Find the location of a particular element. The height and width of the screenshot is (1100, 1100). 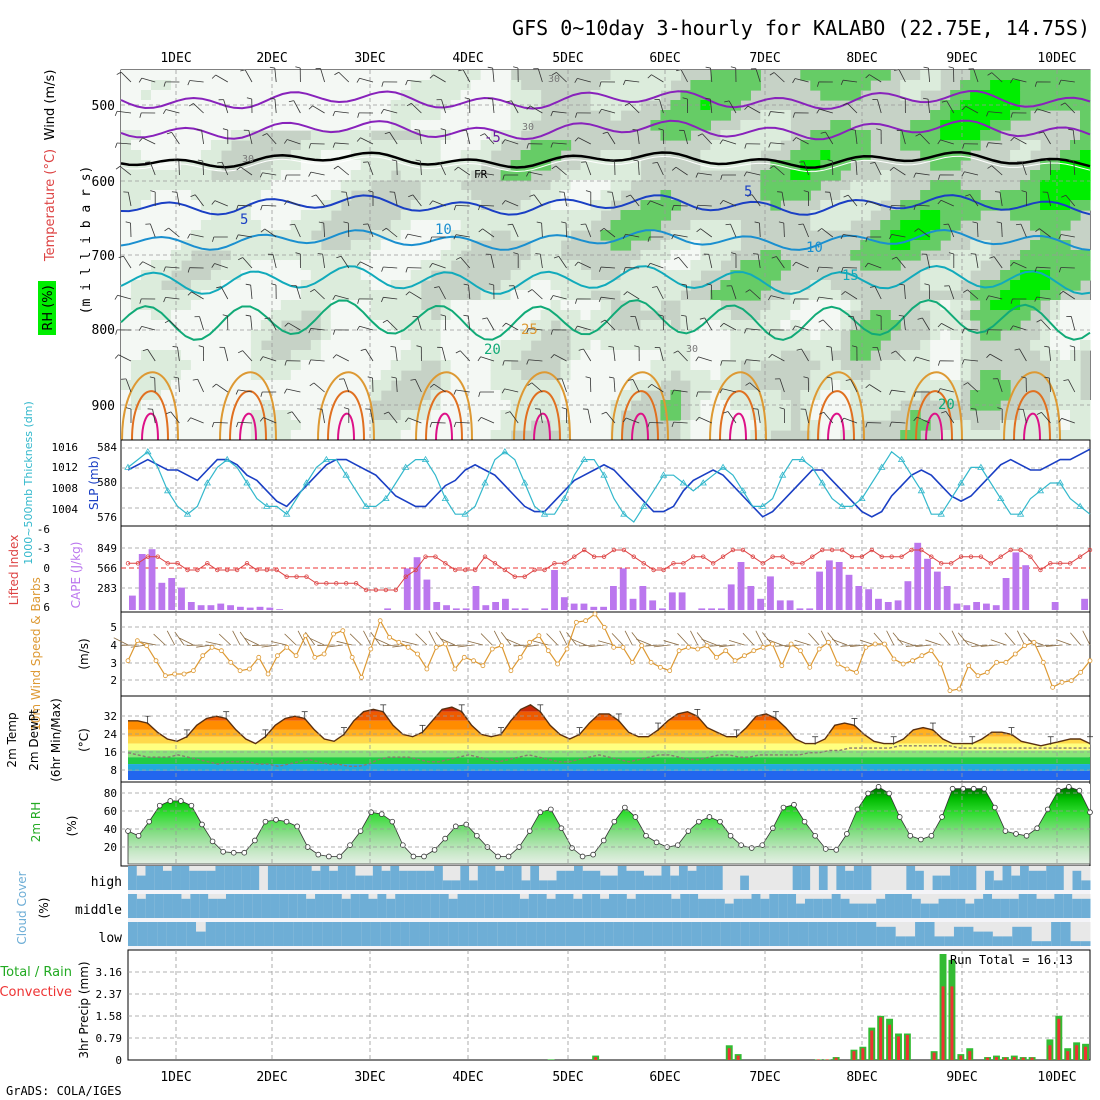

level-900: 900 is located at coordinates (103, 406).